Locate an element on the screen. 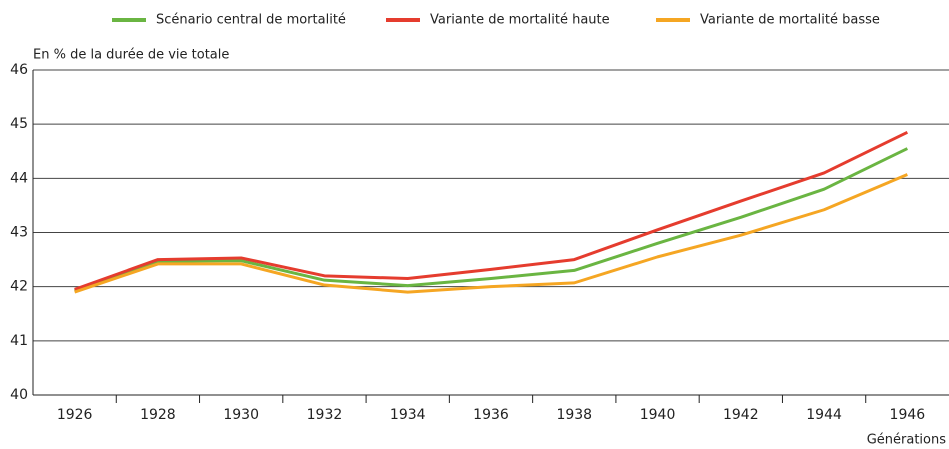 Image resolution: width=949 pixels, height=449 pixels. y-tick-label: 42 is located at coordinates (19, 287).